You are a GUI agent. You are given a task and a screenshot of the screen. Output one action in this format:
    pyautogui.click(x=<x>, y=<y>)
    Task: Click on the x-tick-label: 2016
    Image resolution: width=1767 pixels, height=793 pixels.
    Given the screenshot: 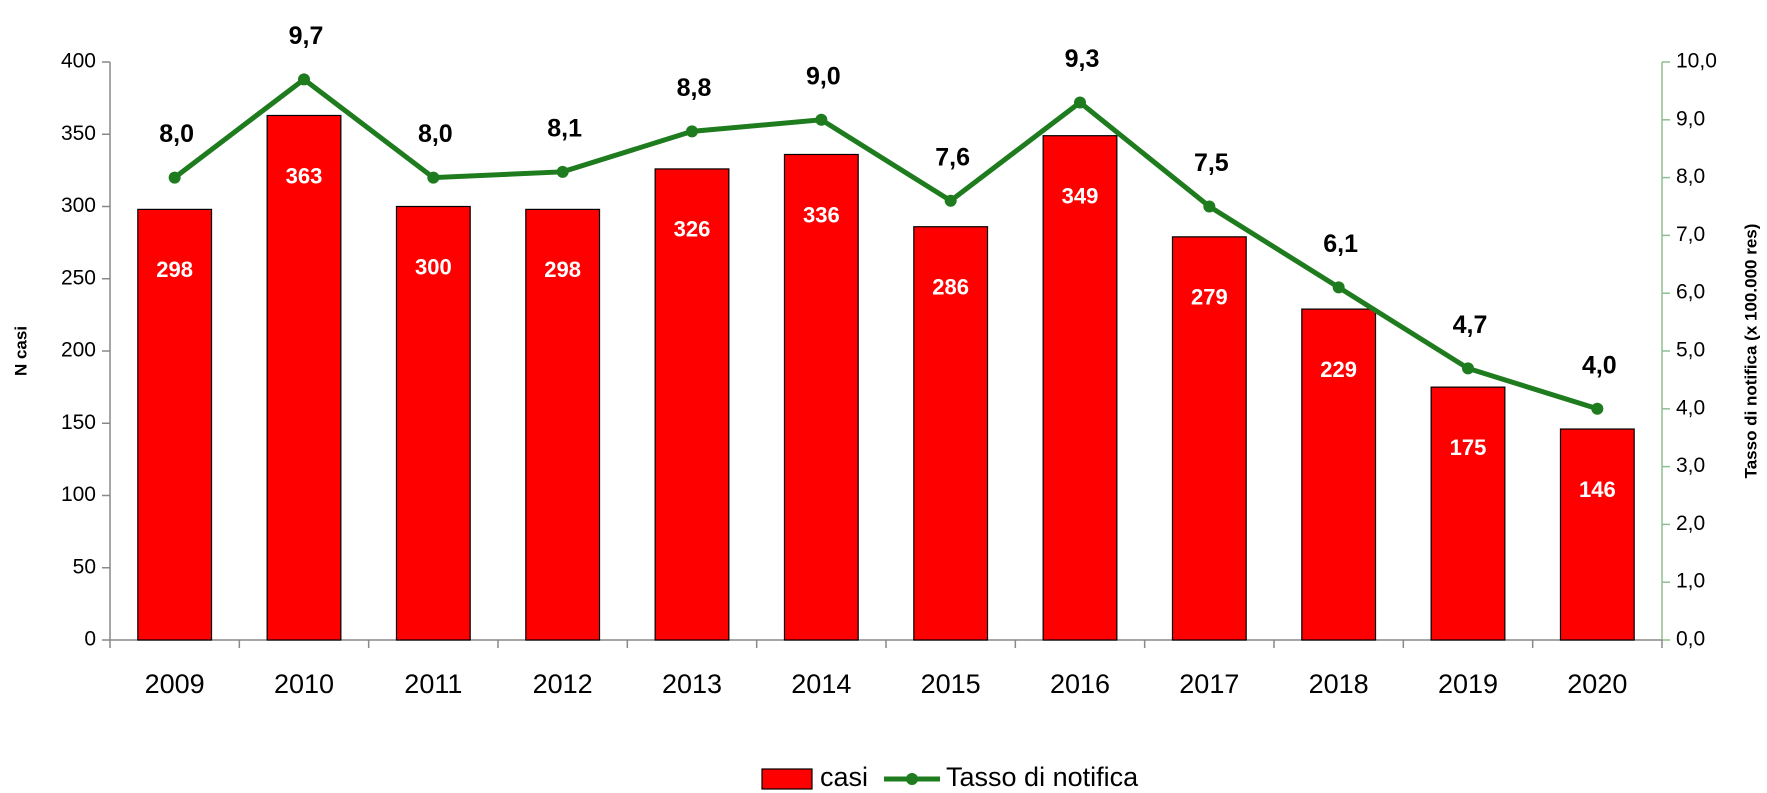 What is the action you would take?
    pyautogui.click(x=1080, y=684)
    